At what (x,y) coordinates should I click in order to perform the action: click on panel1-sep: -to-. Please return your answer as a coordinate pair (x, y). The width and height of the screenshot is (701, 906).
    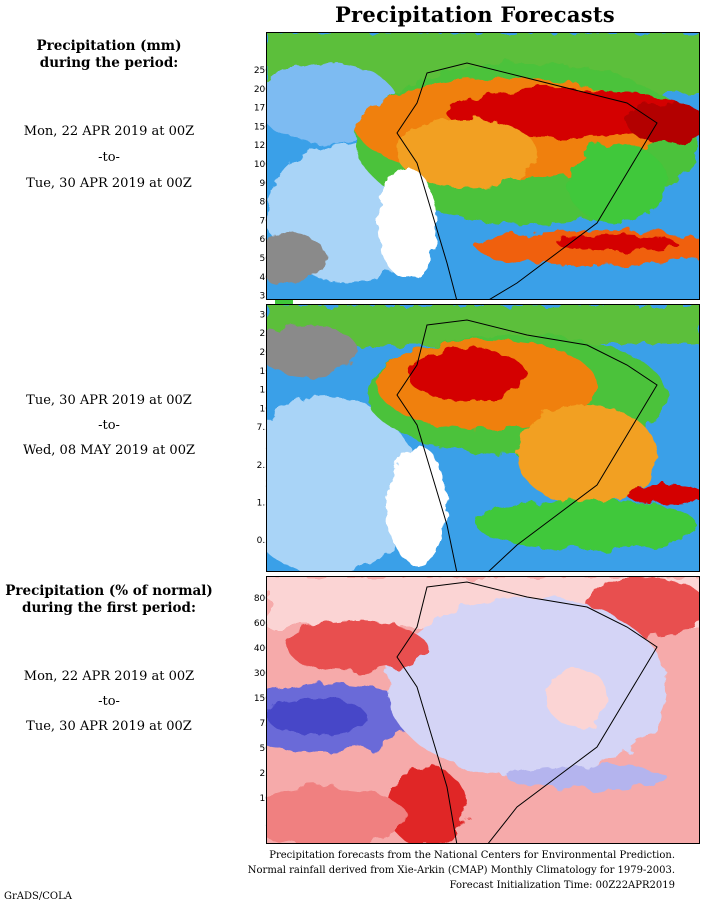
    Looking at the image, I should click on (109, 157).